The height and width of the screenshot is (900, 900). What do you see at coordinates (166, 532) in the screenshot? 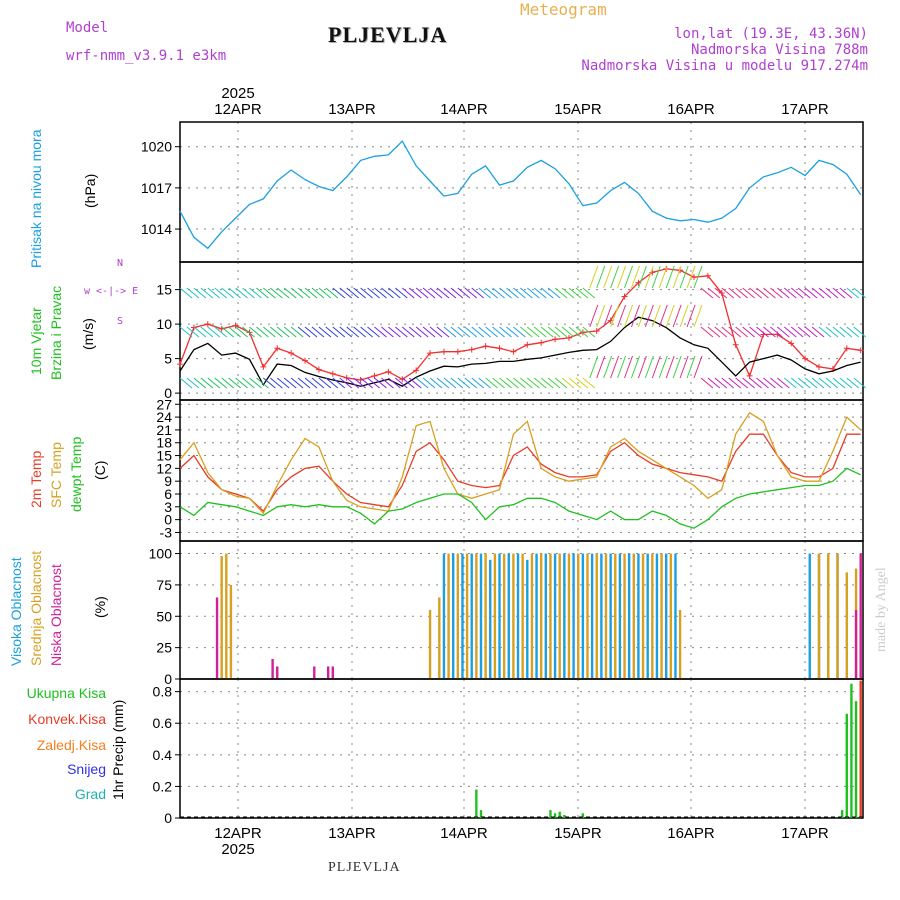
I see `temp-ytick-label: -3` at bounding box center [166, 532].